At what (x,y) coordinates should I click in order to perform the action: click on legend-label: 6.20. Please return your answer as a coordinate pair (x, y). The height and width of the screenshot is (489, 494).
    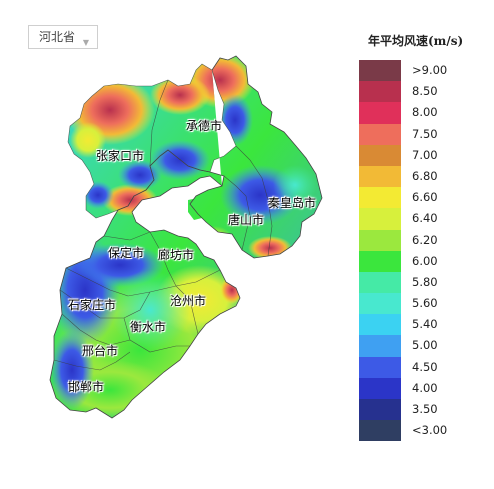
    Looking at the image, I should click on (425, 239).